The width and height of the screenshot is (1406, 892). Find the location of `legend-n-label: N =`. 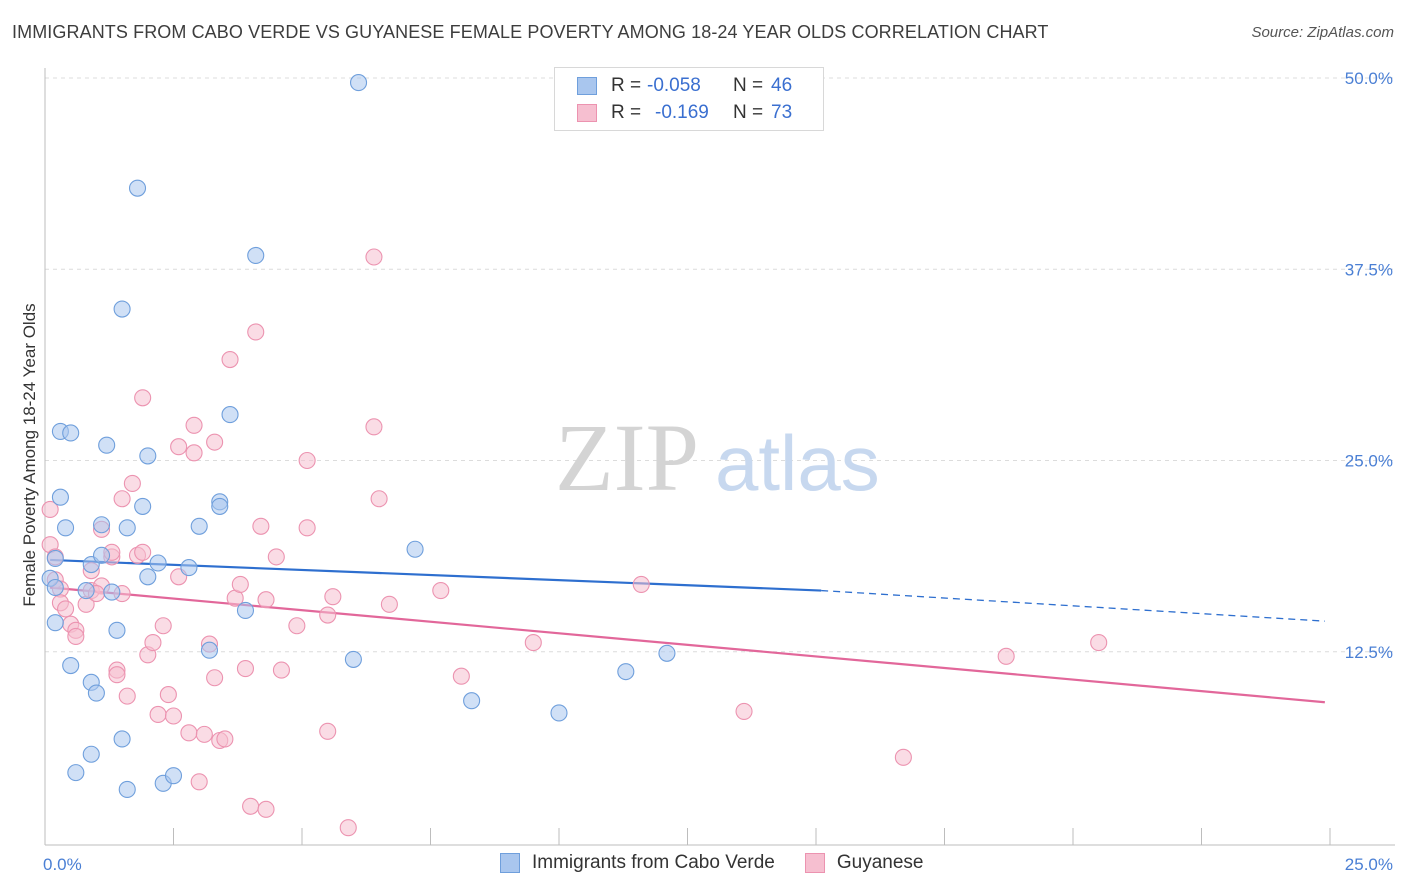

legend-n-label: N = is located at coordinates (748, 85).